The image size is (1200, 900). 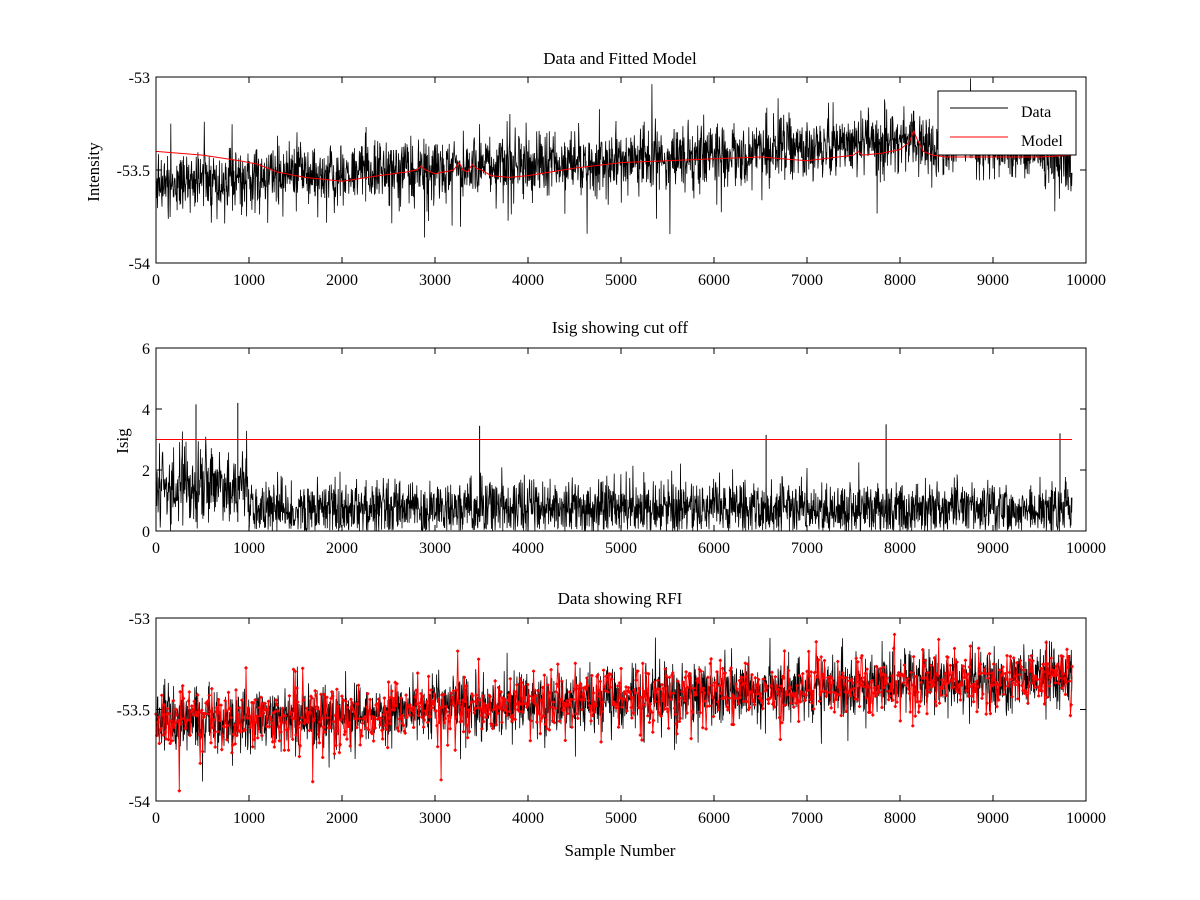 I want to click on panel-2-xtick-label: 2000, so click(x=342, y=548).